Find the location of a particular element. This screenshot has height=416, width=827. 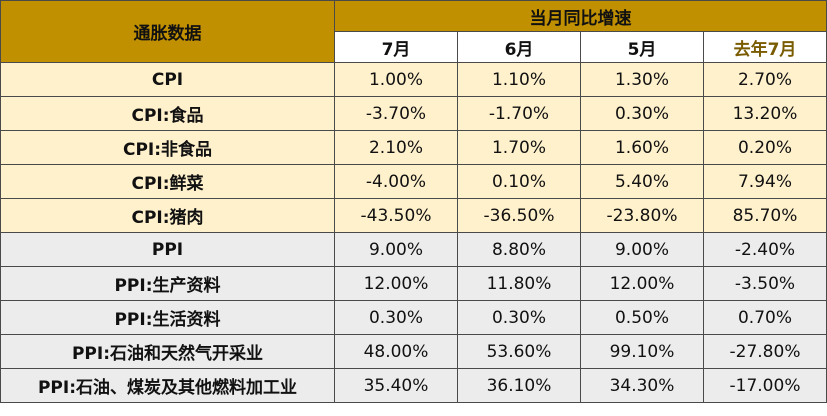

table-cell: 99.10% is located at coordinates (642, 351).